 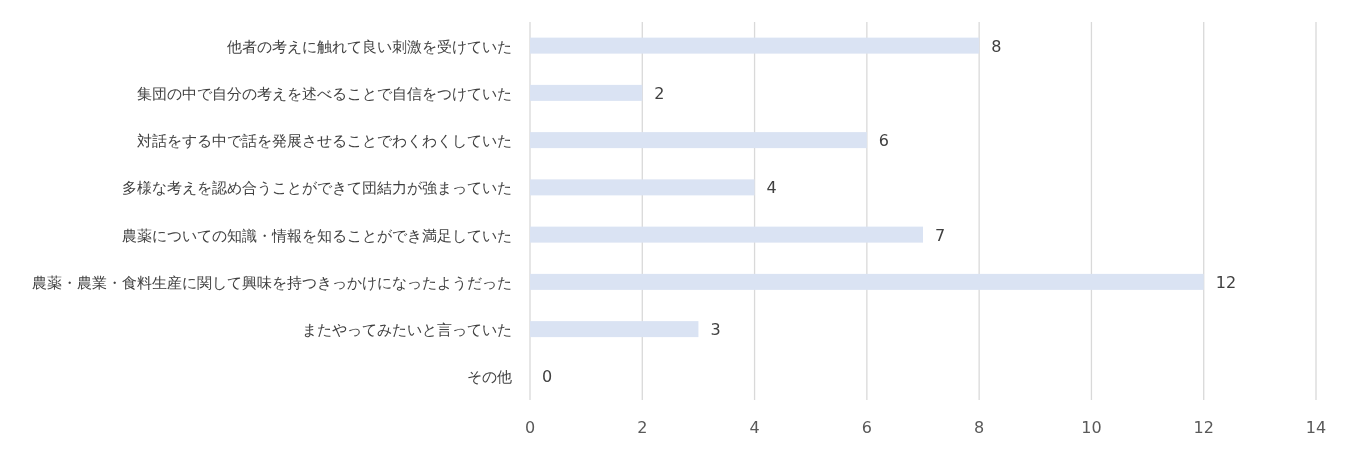 I want to click on x-tick-label: 12, so click(x=1203, y=427).